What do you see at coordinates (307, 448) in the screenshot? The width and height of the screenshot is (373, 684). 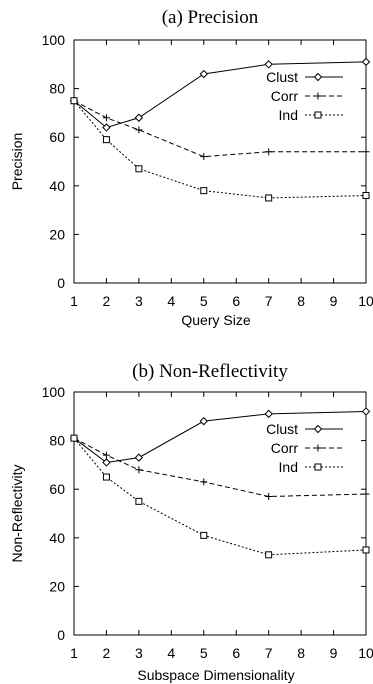 I see `legend-entry-corr: Corr` at bounding box center [307, 448].